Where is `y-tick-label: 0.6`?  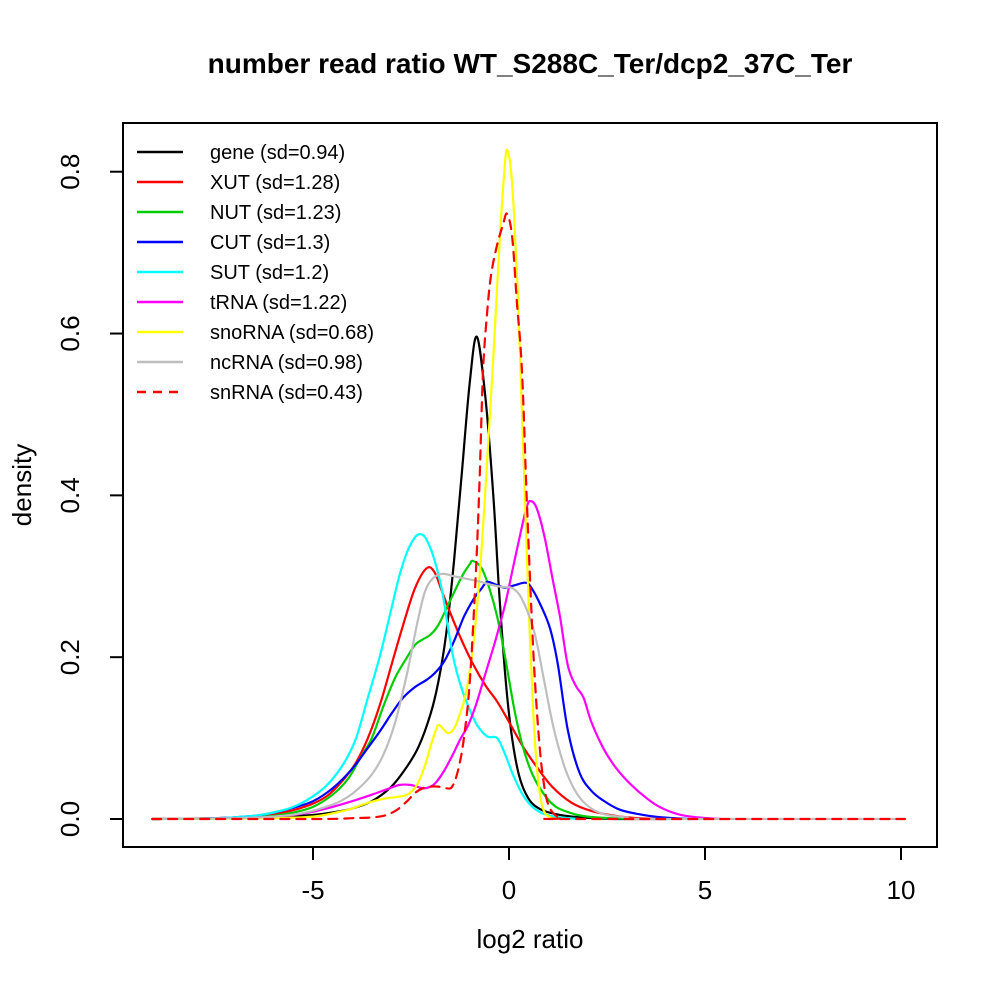 y-tick-label: 0.6 is located at coordinates (70, 333).